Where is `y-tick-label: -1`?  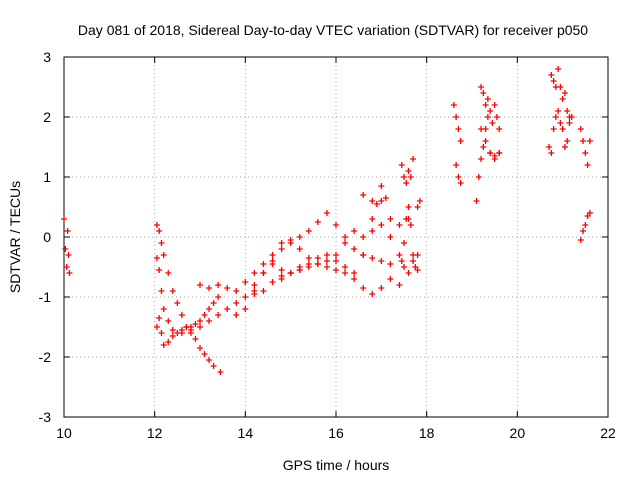 y-tick-label: -1 is located at coordinates (45, 297).